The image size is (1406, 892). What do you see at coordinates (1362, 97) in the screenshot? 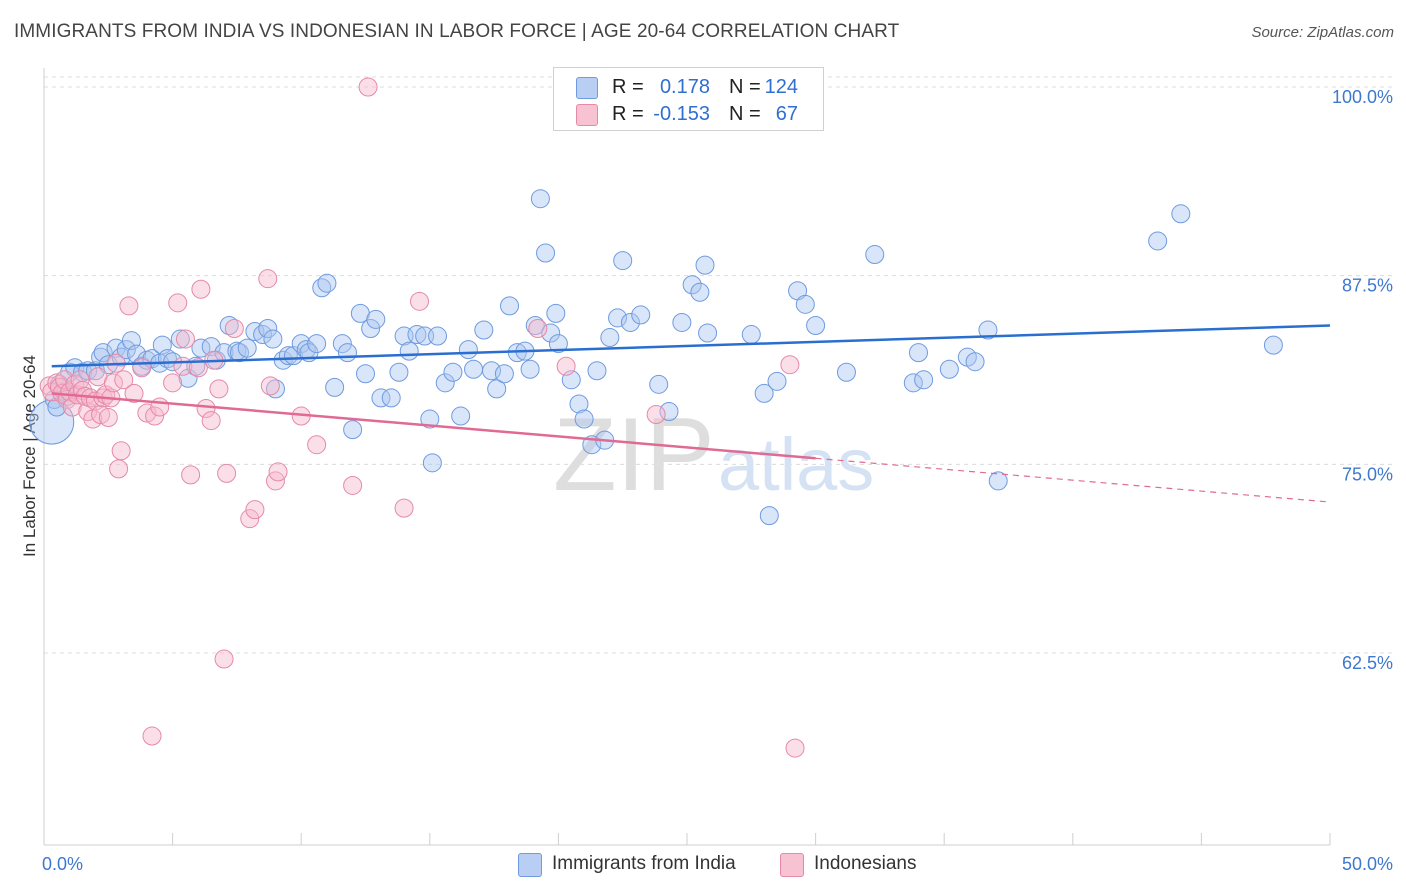
I see `y-tick-label: 100.0%` at bounding box center [1362, 97].